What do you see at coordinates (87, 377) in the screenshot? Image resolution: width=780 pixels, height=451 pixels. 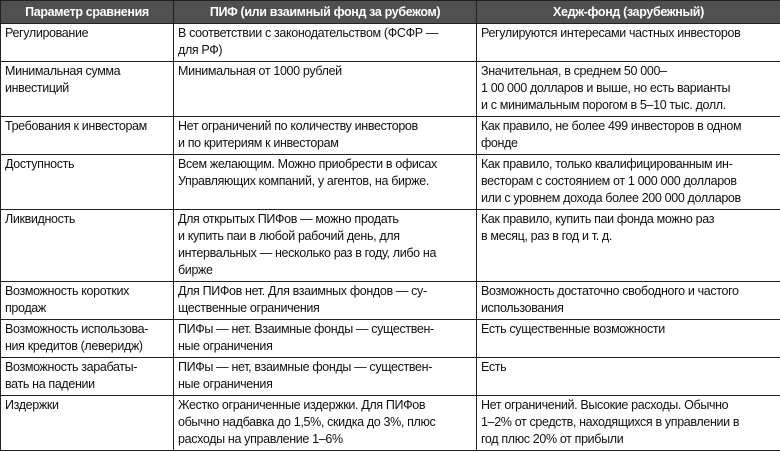 I see `parameter-cell: Возможность зарабаты- вать на падении` at bounding box center [87, 377].